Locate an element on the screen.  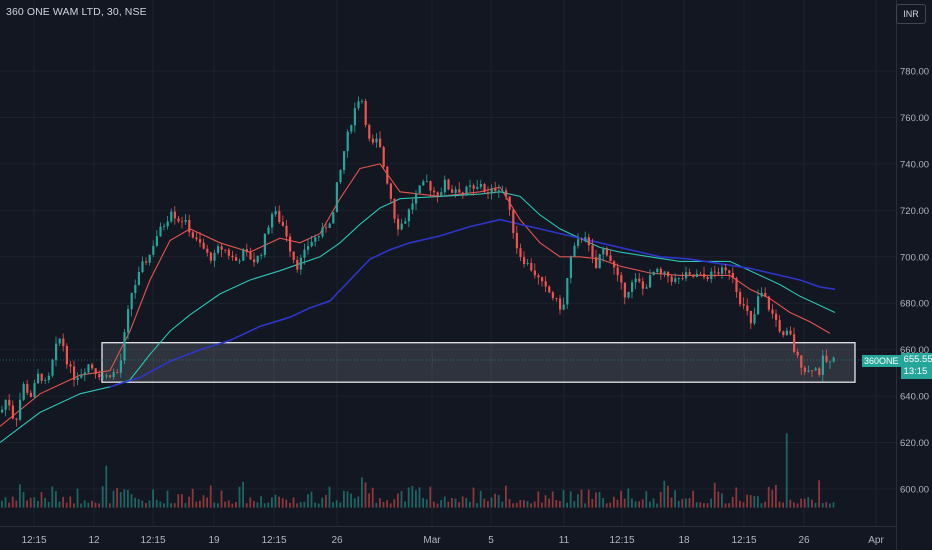
y-tick-label: 640.00 is located at coordinates (914, 397).